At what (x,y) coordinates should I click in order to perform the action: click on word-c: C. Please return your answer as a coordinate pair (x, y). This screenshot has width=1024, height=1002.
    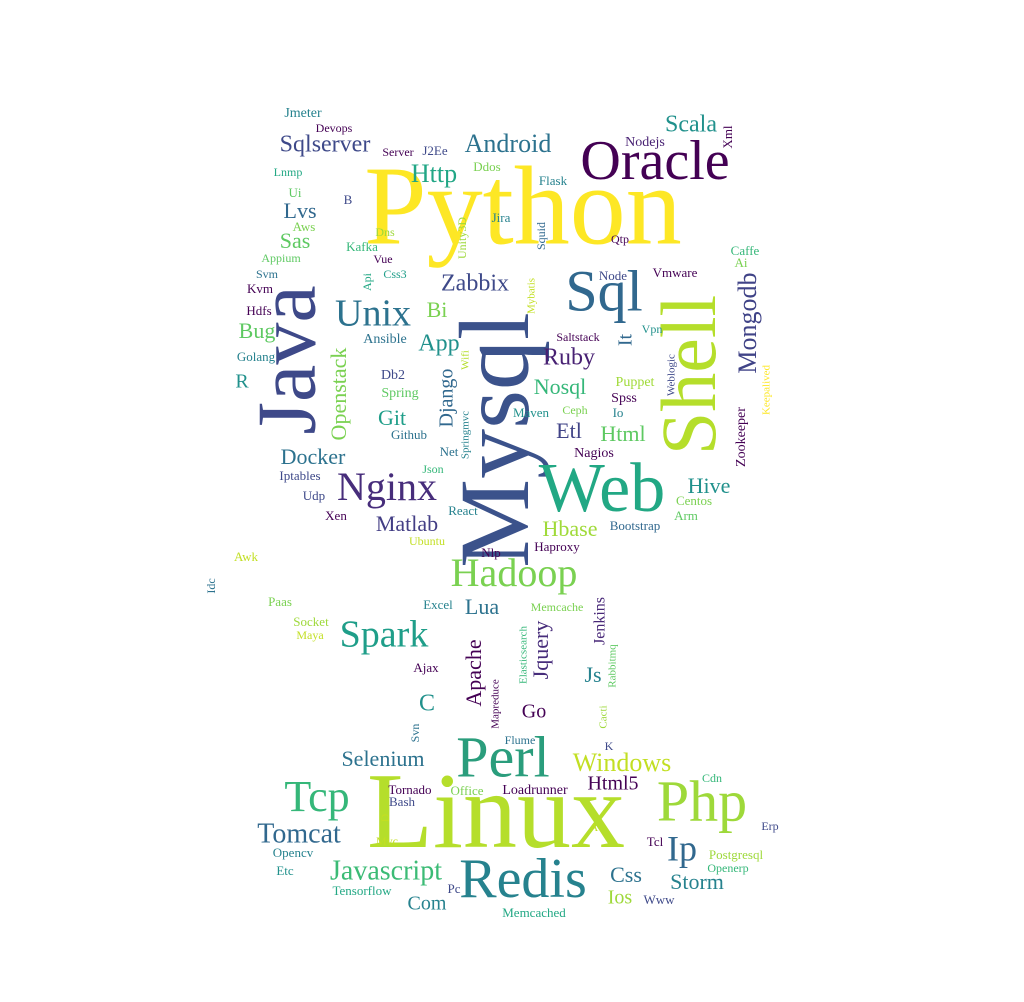
    Looking at the image, I should click on (427, 704).